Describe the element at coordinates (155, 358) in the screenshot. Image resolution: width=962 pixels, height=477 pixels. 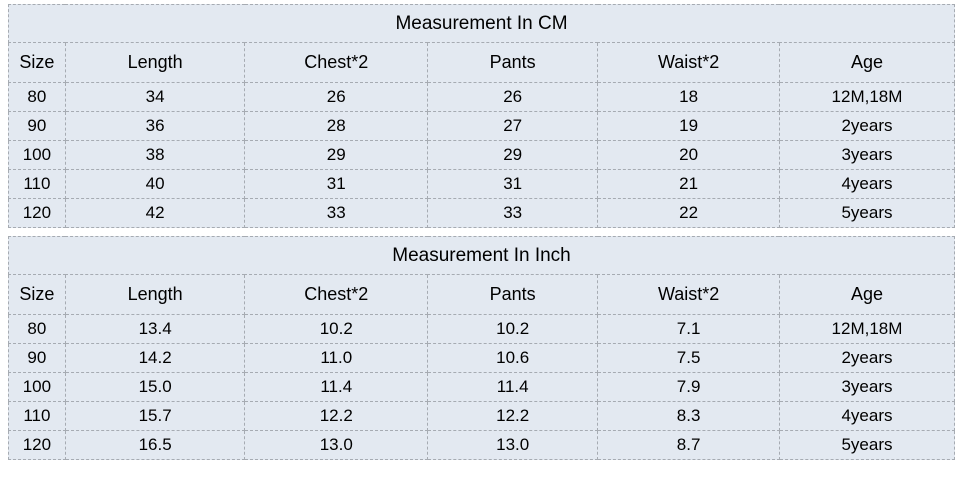
I see `table-cell: 14.2` at that location.